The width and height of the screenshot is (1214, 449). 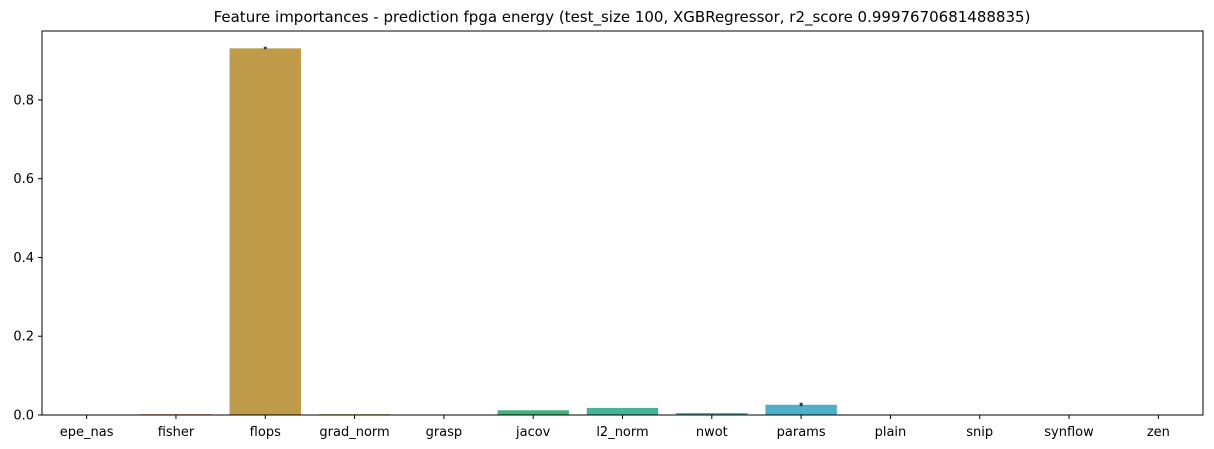 What do you see at coordinates (979, 432) in the screenshot?
I see `x-tick-label-snip: snip` at bounding box center [979, 432].